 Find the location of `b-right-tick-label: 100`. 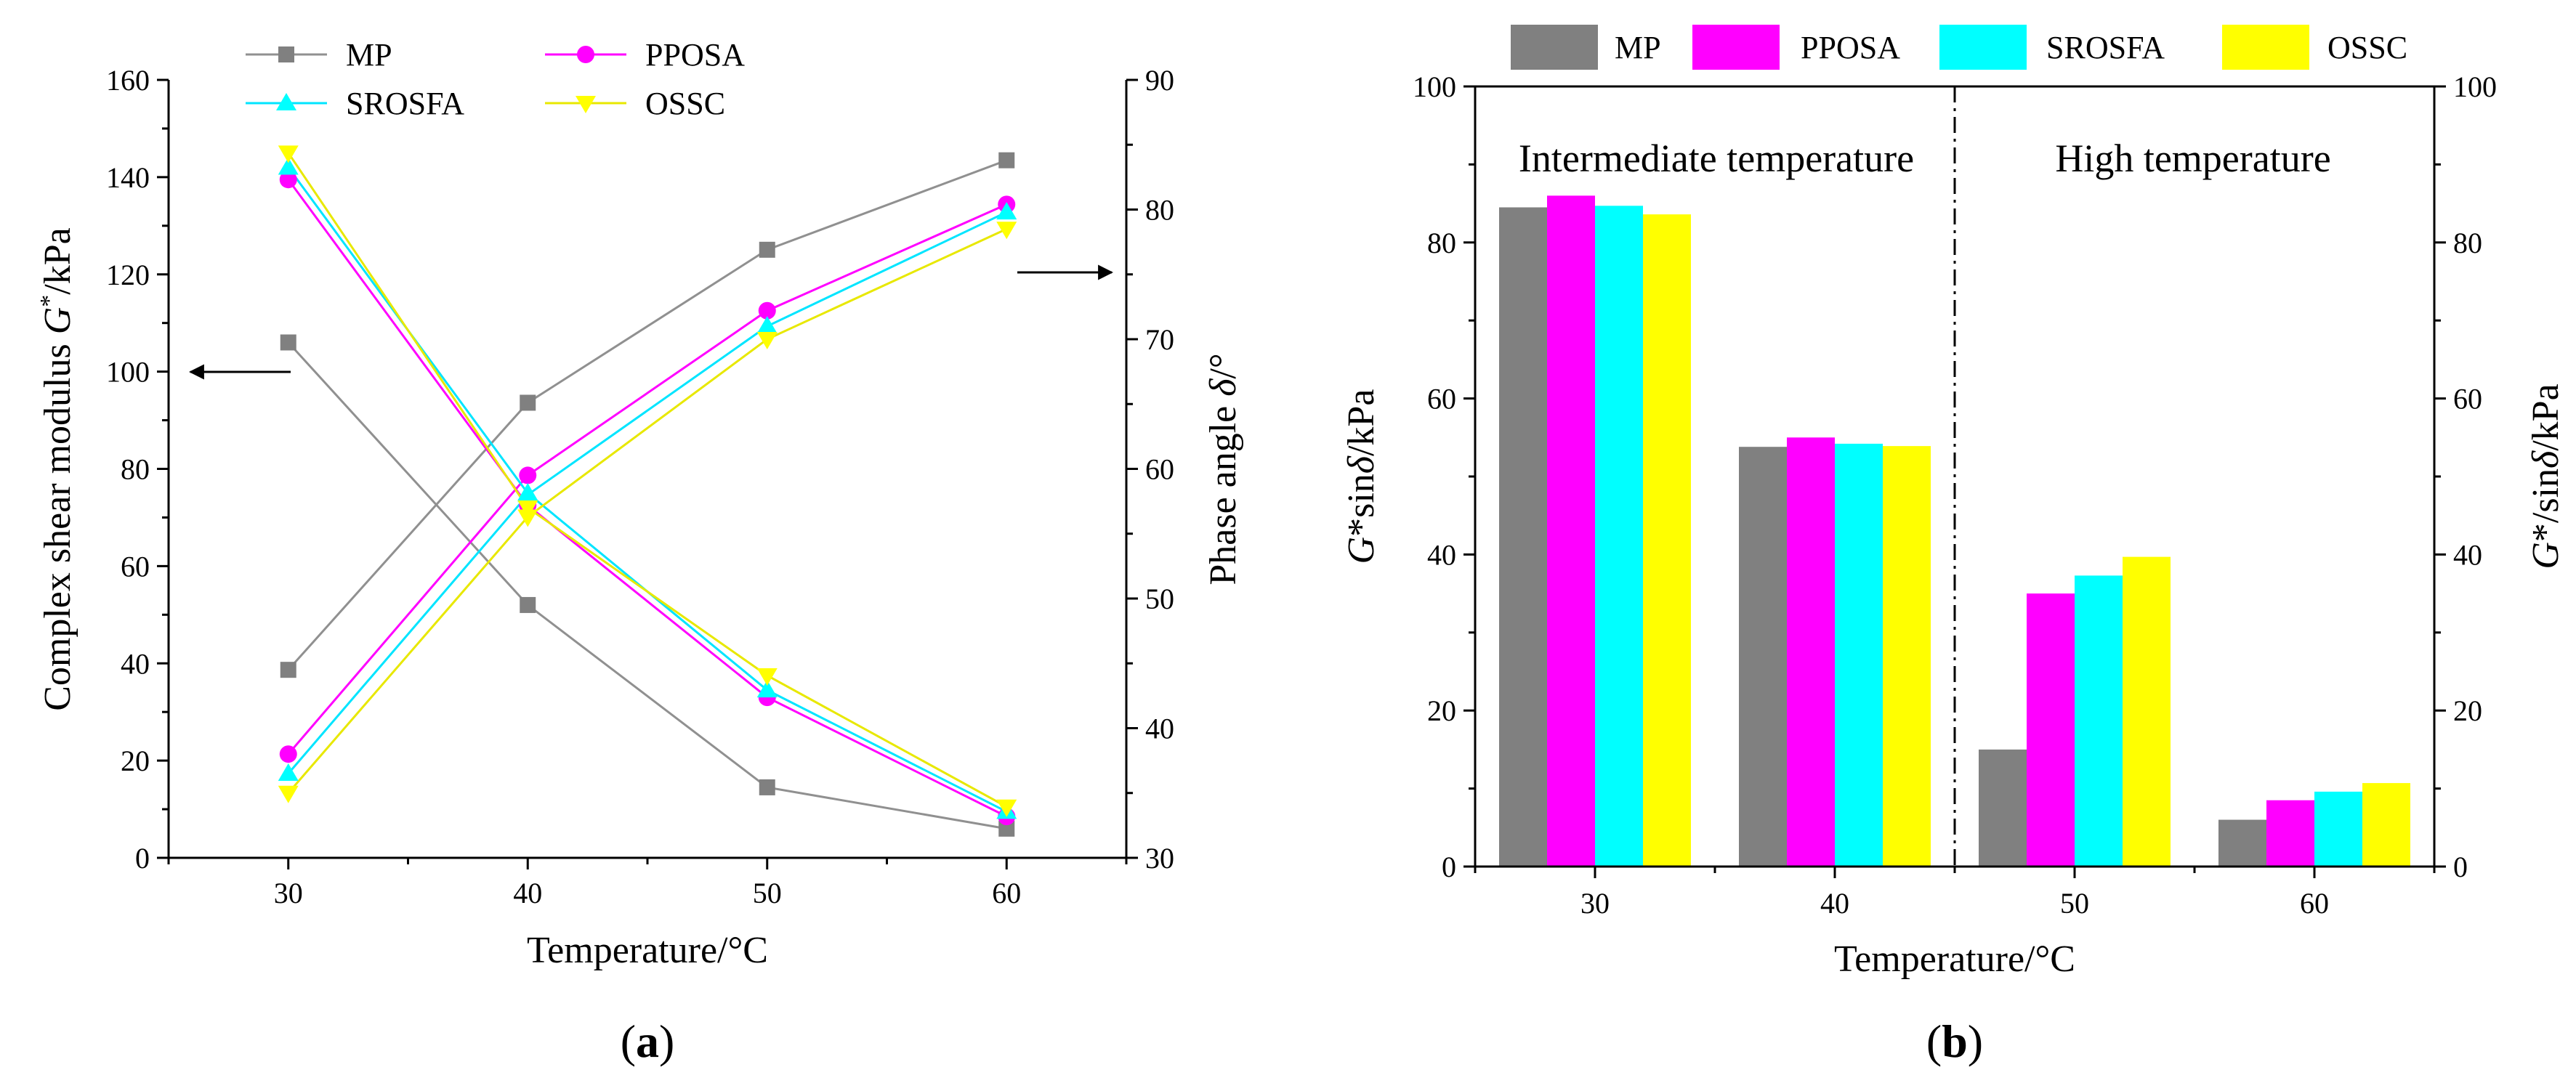

b-right-tick-label: 100 is located at coordinates (2475, 86).